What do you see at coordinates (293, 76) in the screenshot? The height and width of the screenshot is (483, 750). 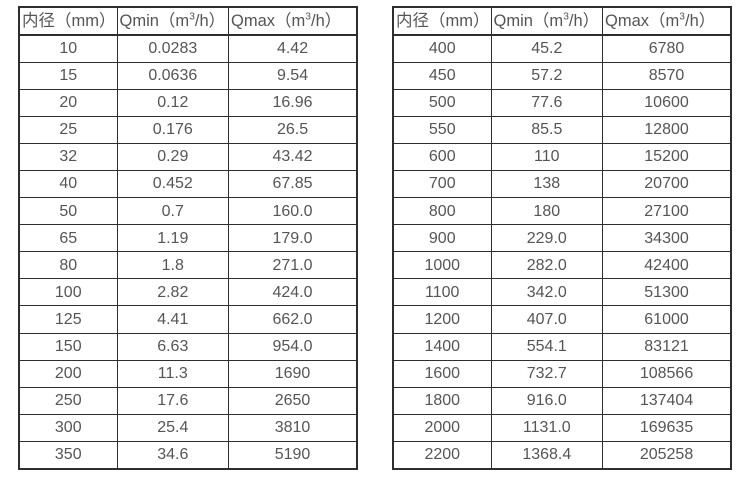 I see `table-cell: 9.54` at bounding box center [293, 76].